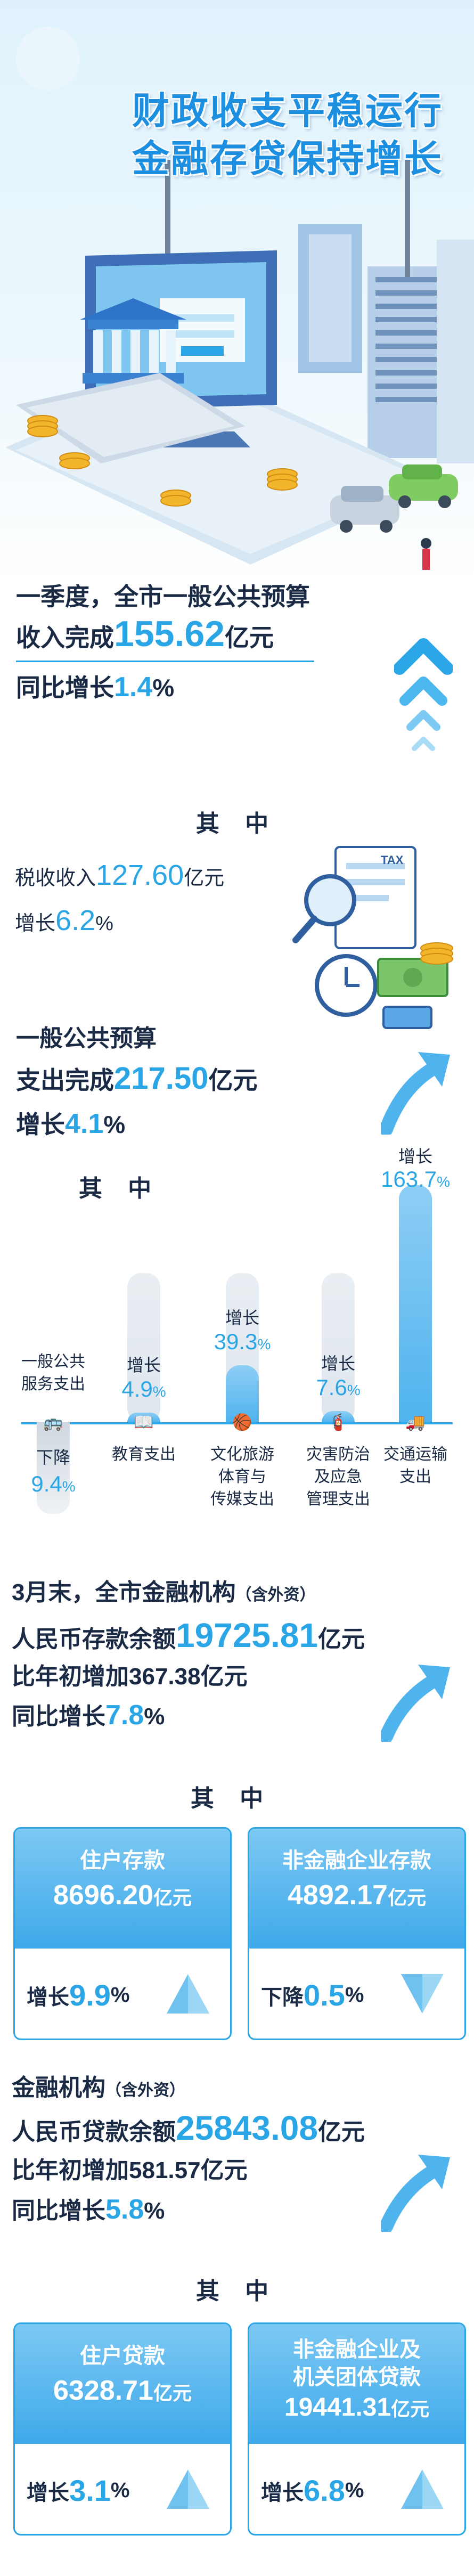 The height and width of the screenshot is (2576, 474). I want to click on enterprise-loan-card: 非金融企业及 机关团体贷款 19441.31亿元 增长 6.8%, so click(357, 2429).